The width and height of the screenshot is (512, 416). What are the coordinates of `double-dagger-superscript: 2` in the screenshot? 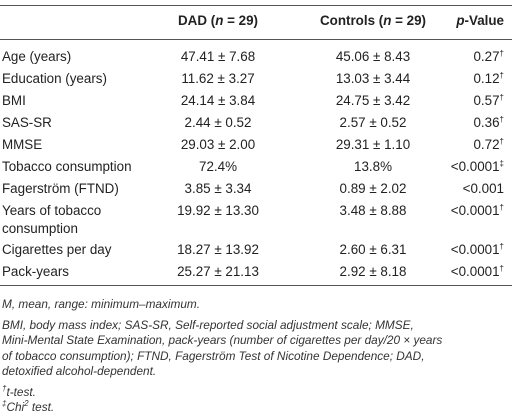 It's located at (26, 403).